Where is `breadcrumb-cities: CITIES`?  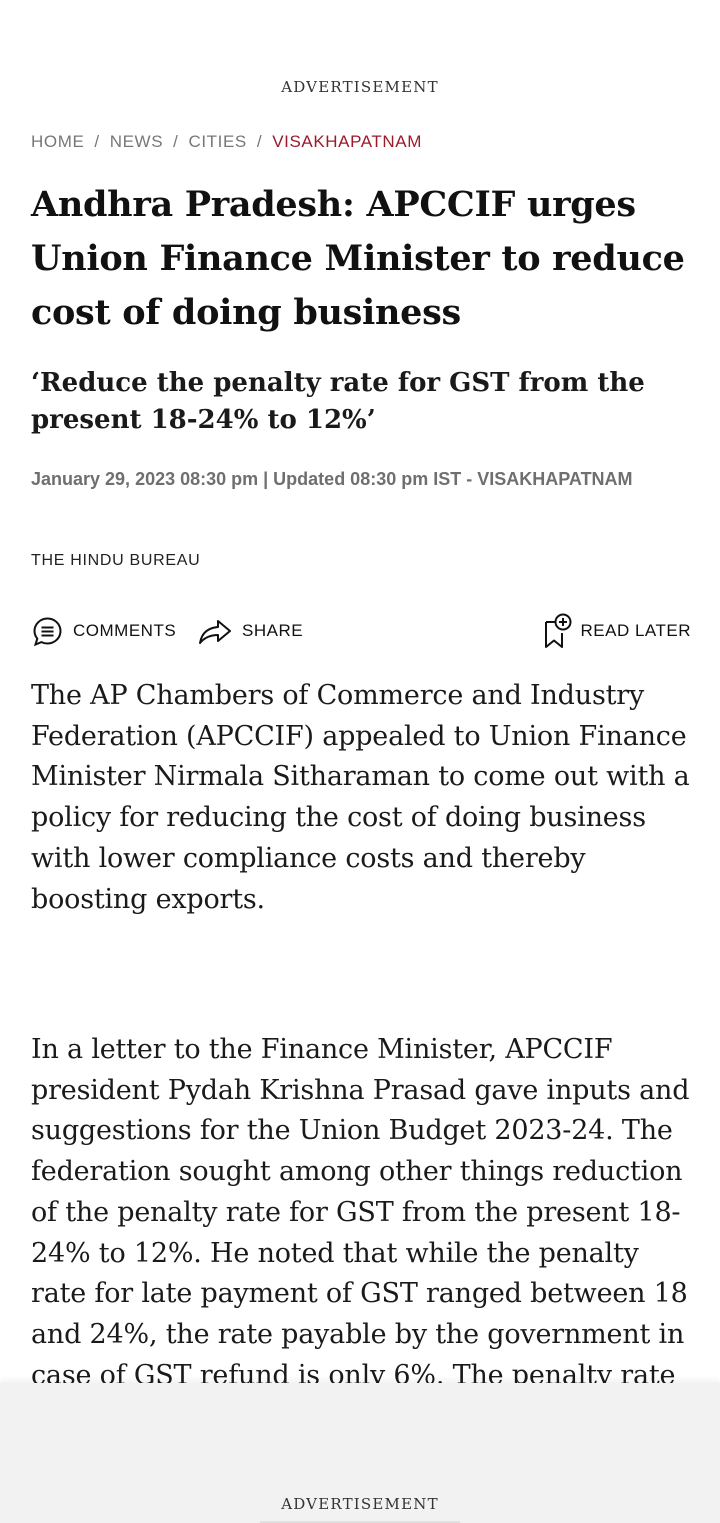
breadcrumb-cities: CITIES is located at coordinates (217, 141).